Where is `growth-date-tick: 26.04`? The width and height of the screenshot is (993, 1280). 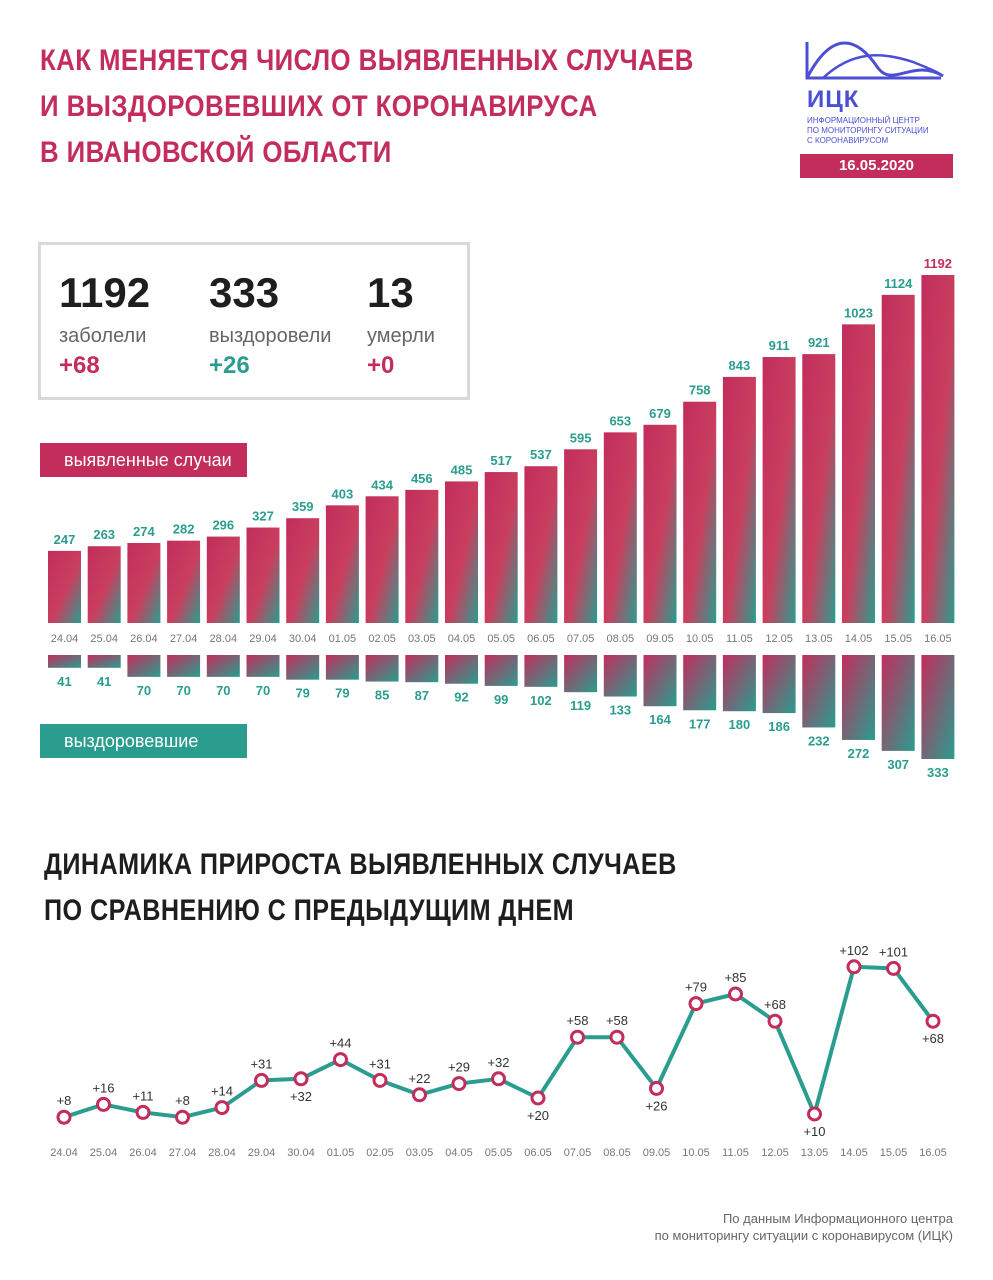
growth-date-tick: 26.04 is located at coordinates (143, 1153).